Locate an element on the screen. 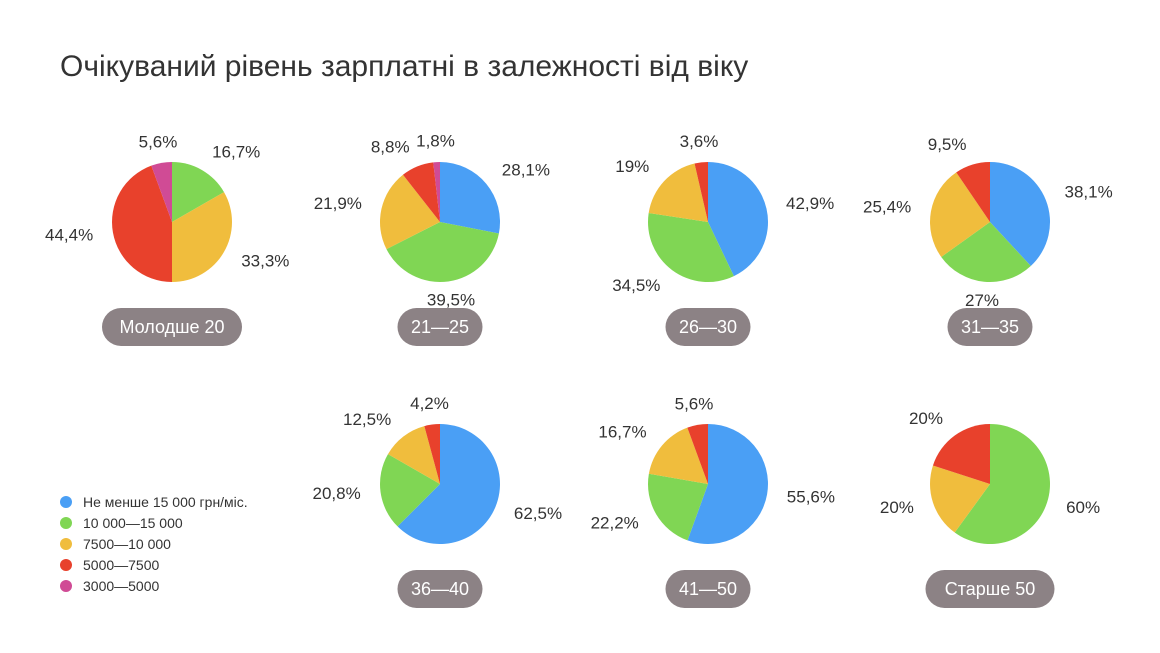 The width and height of the screenshot is (1160, 653). legend-item: 5000—7500 is located at coordinates (154, 564).